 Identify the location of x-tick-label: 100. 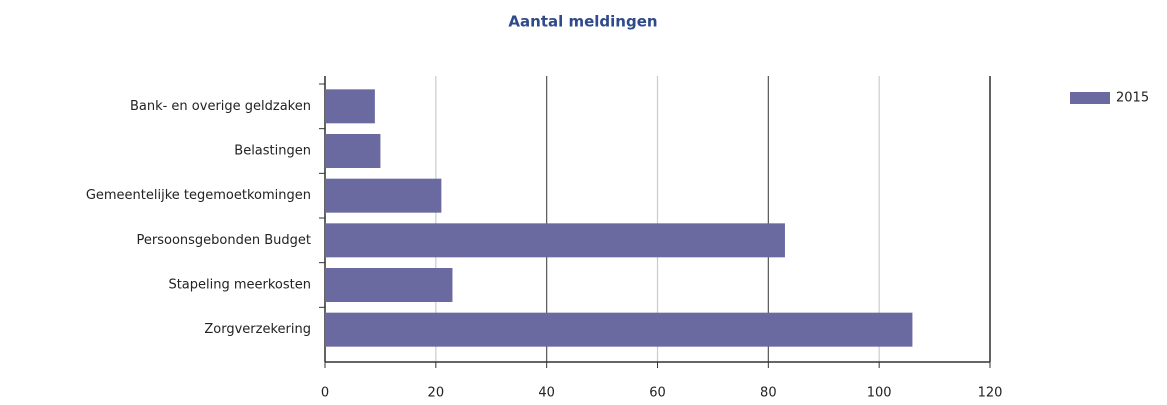
(879, 393).